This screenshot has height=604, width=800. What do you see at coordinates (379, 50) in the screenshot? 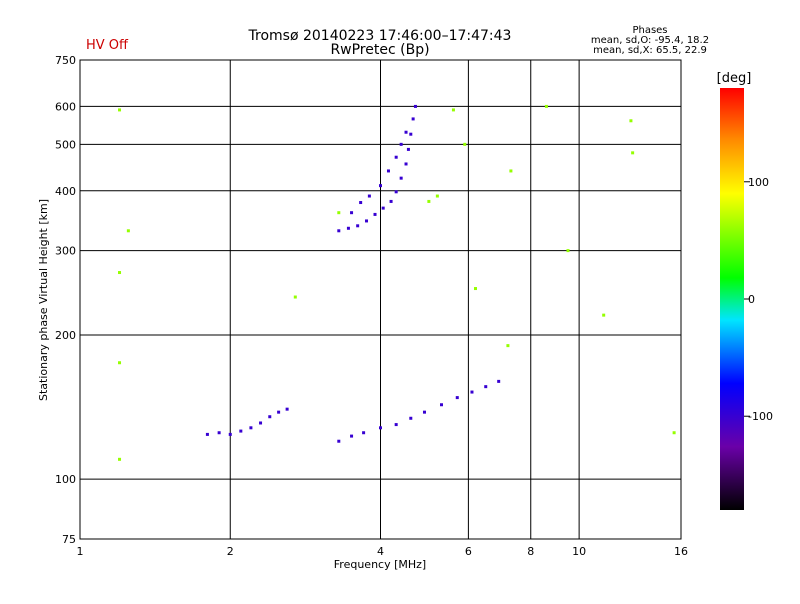
I see `chart-subtitle: RwPretec (Bp)` at bounding box center [379, 50].